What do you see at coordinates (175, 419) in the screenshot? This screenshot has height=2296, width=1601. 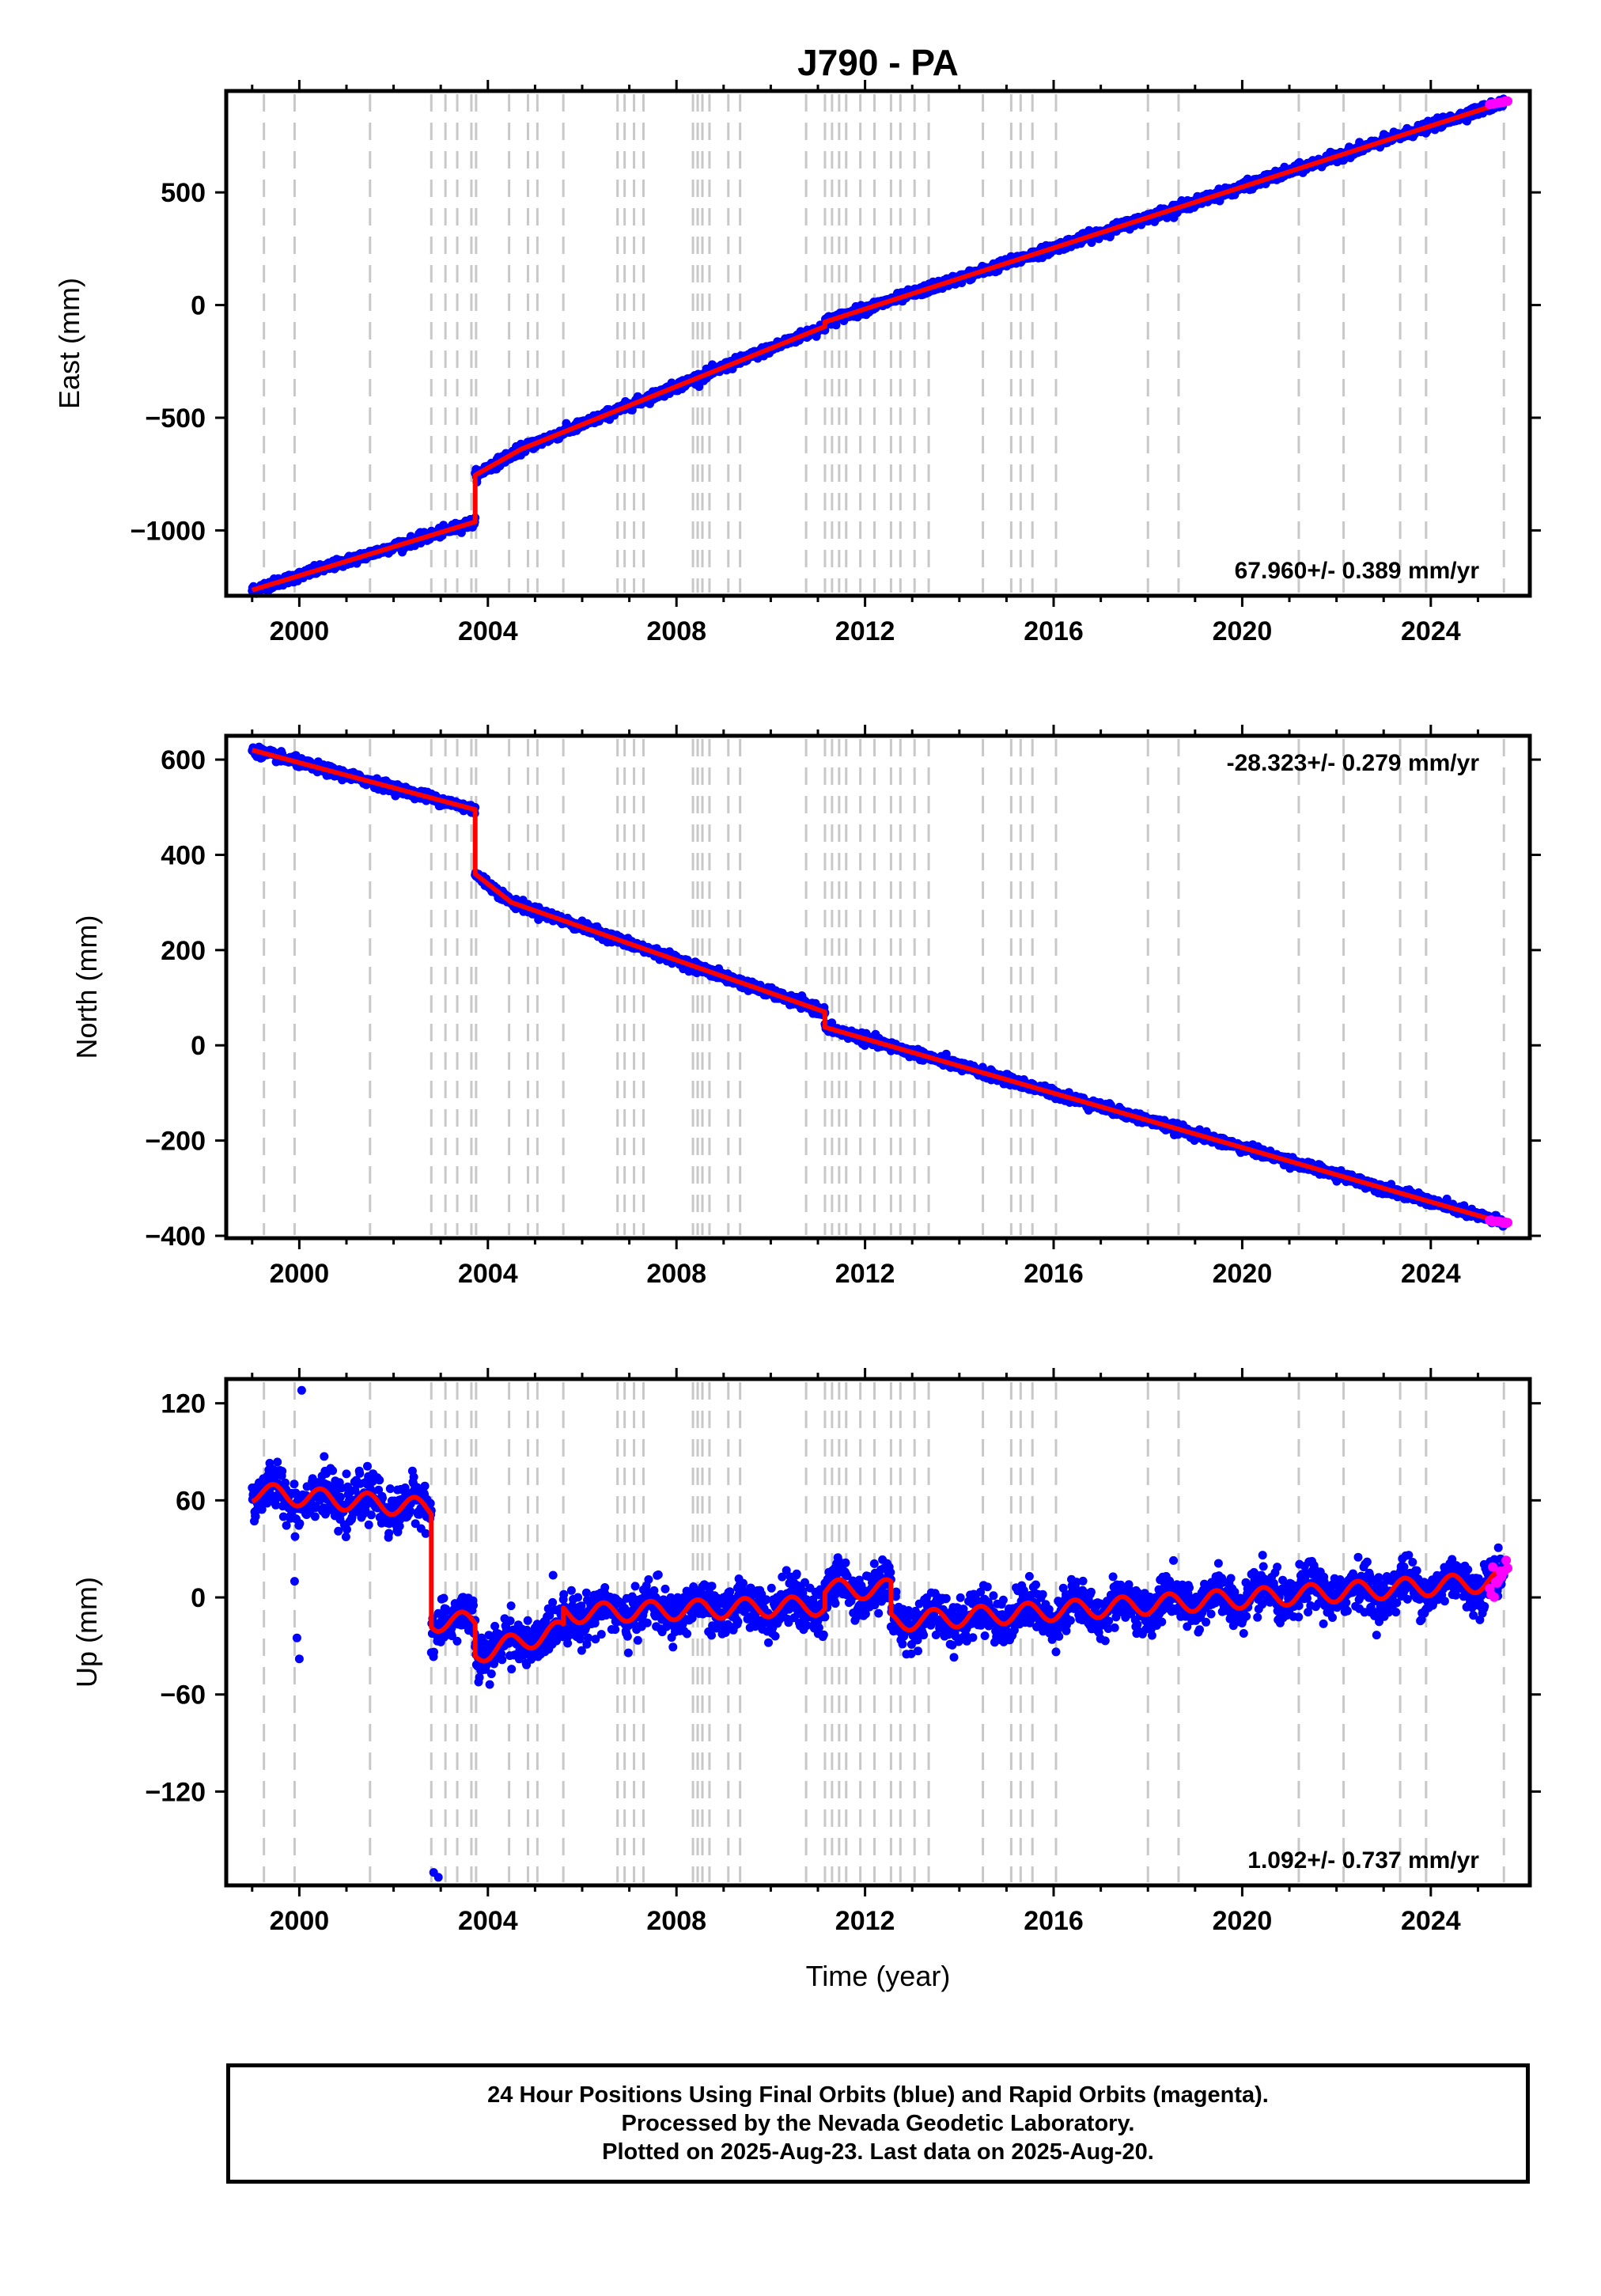 I see `east-y-tick-label: −500` at bounding box center [175, 419].